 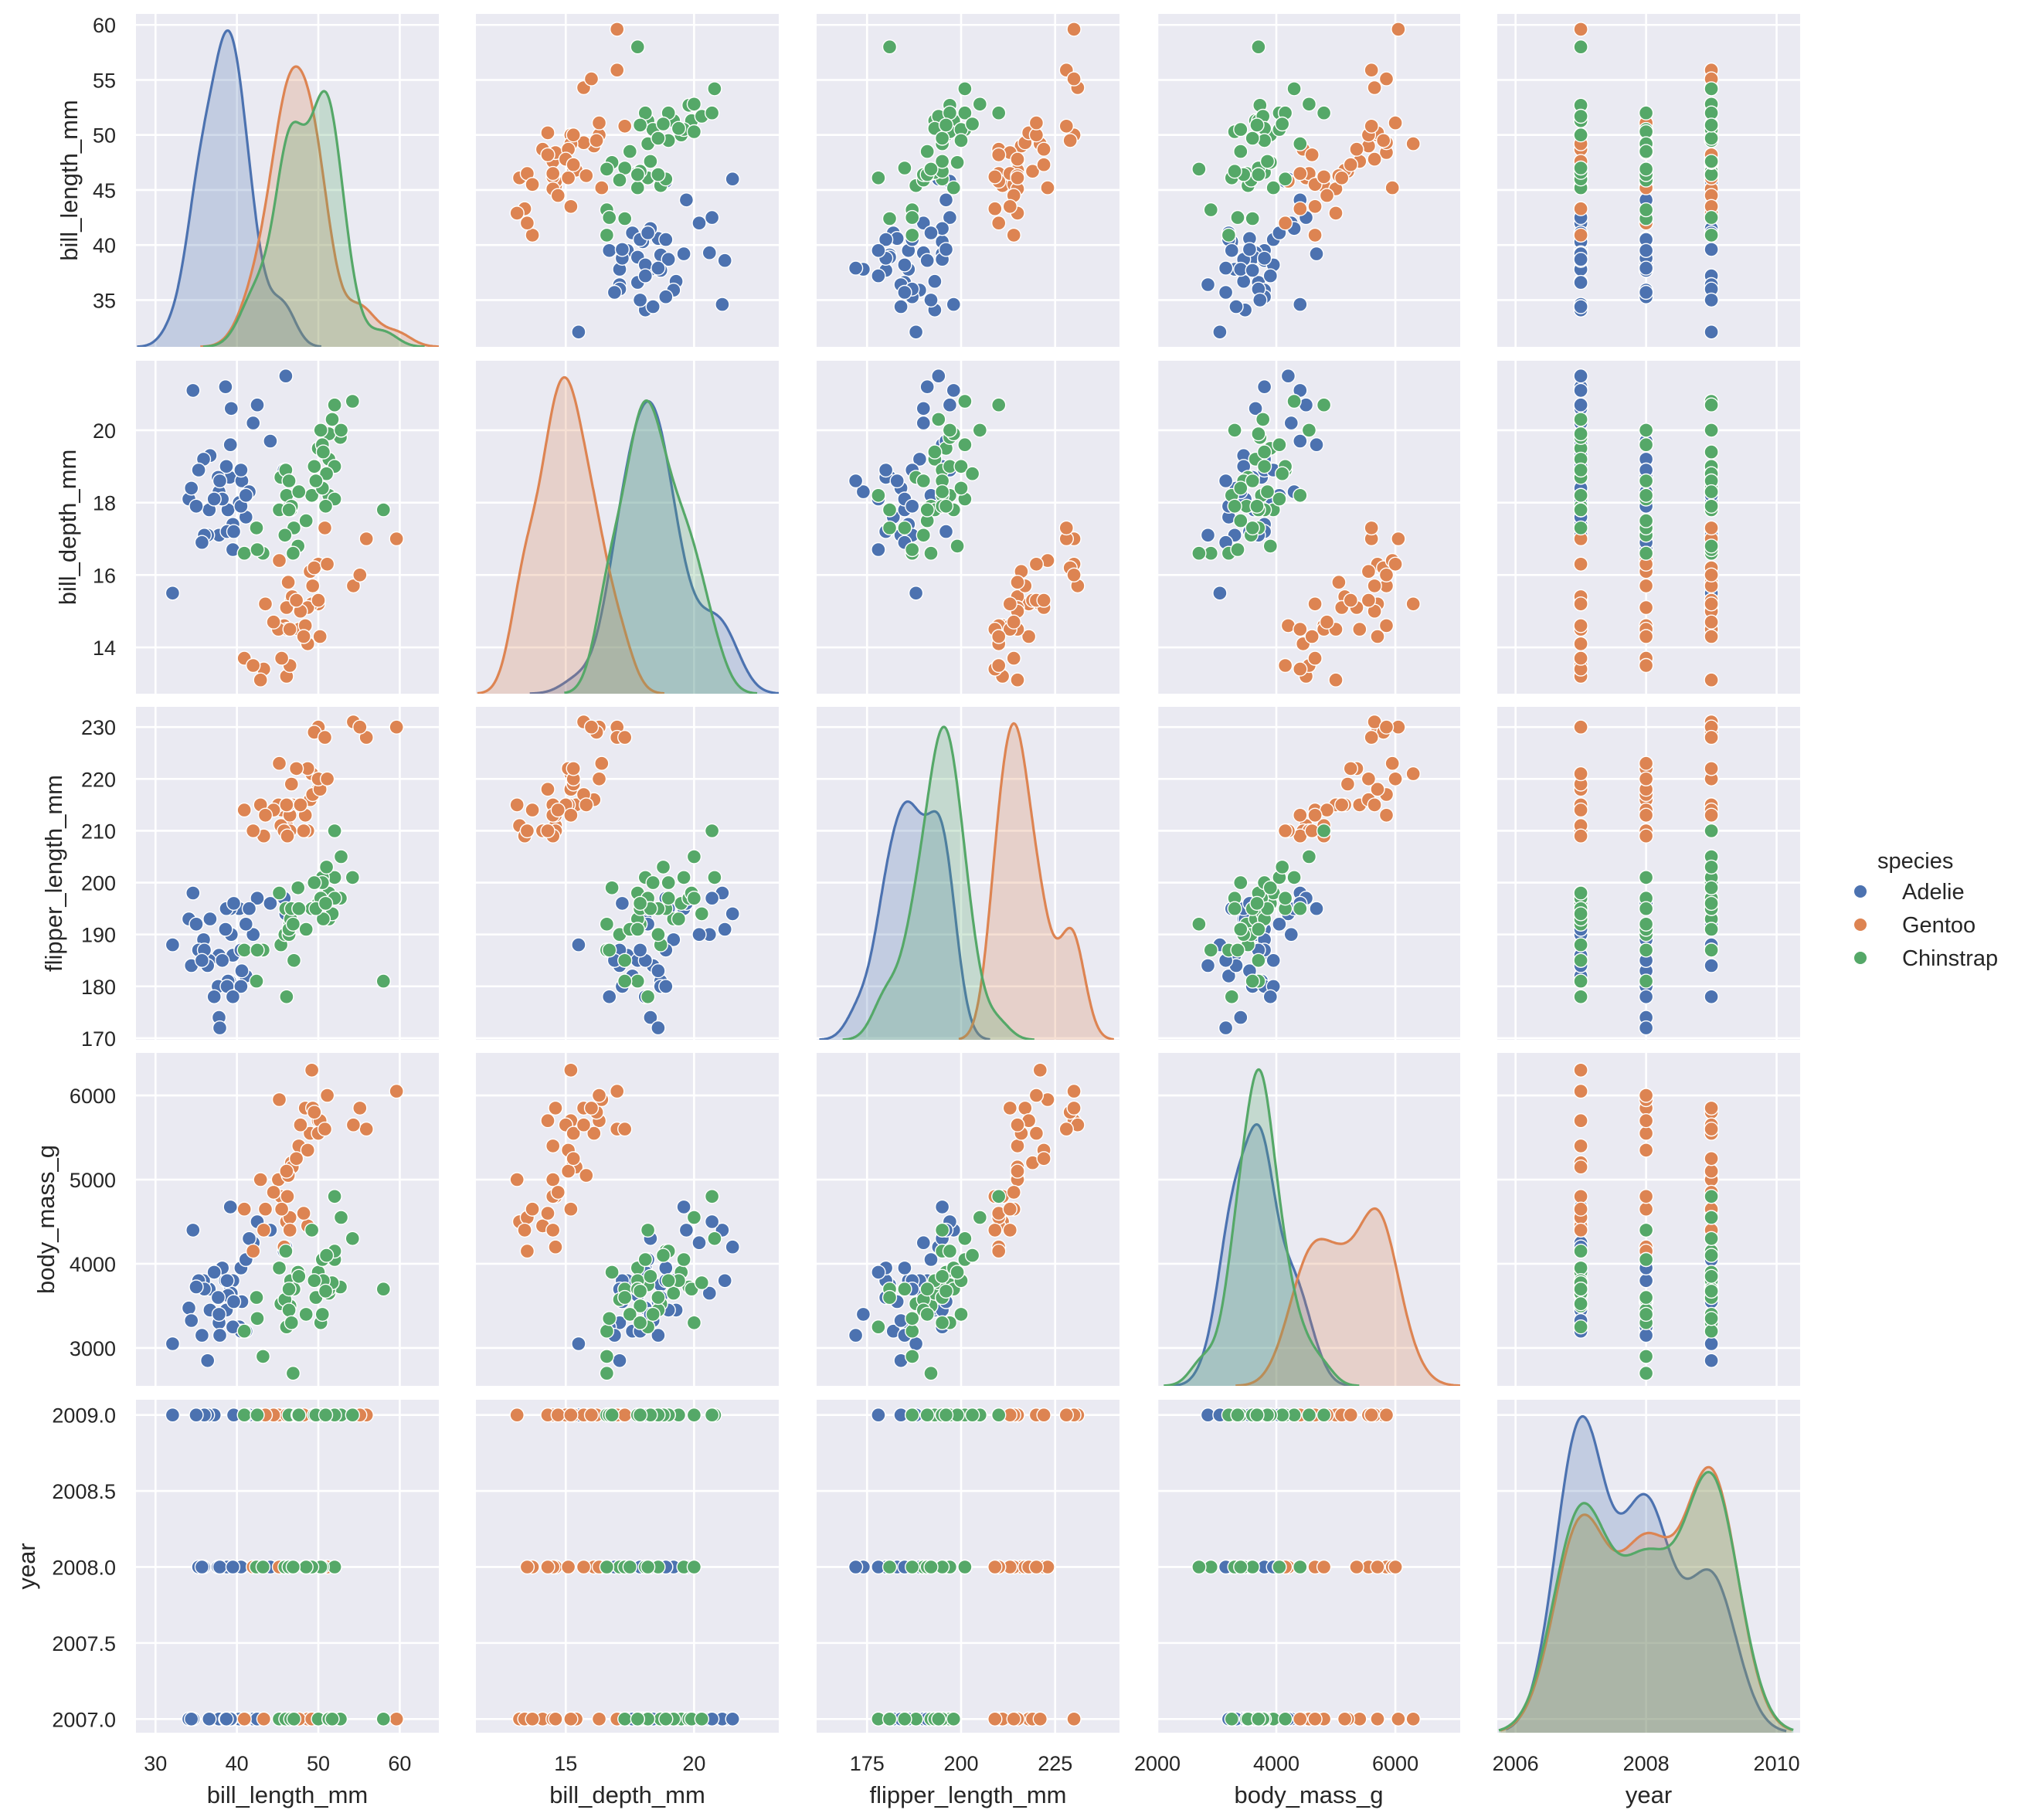 What do you see at coordinates (1308, 1566) in the screenshot?
I see `panel-year-vs-body_mass_g` at bounding box center [1308, 1566].